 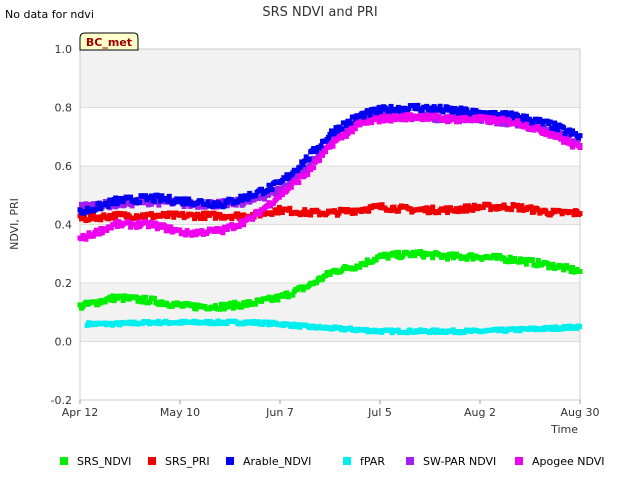 I want to click on y-tick-label: 0.6, so click(x=64, y=166).